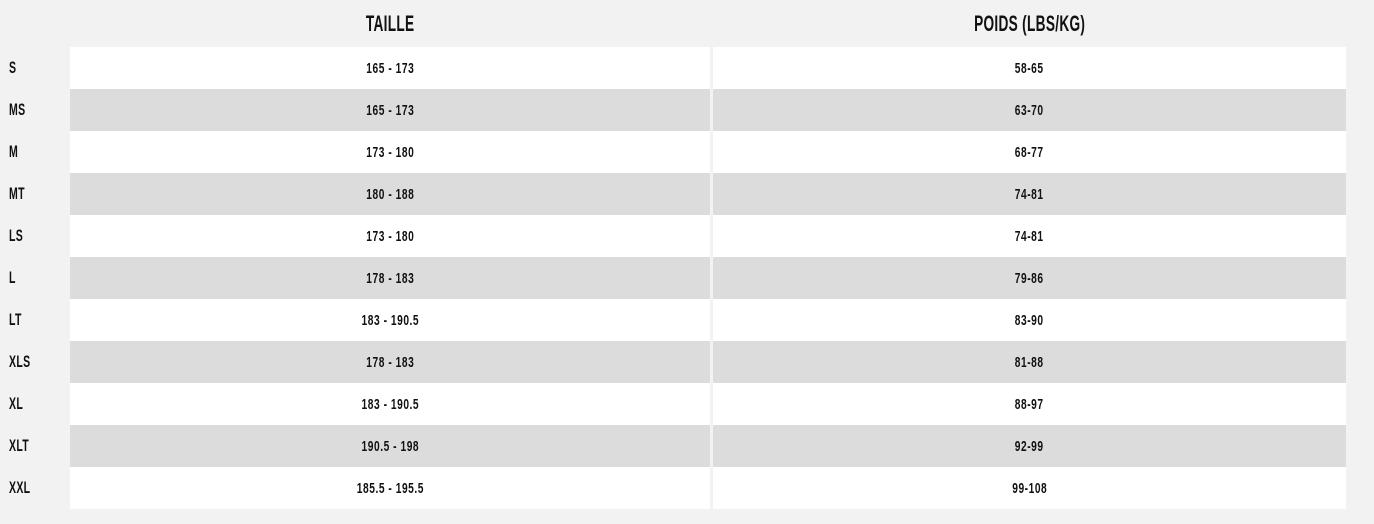 Image resolution: width=1374 pixels, height=524 pixels. I want to click on weight-cell: 68-77, so click(1029, 152).